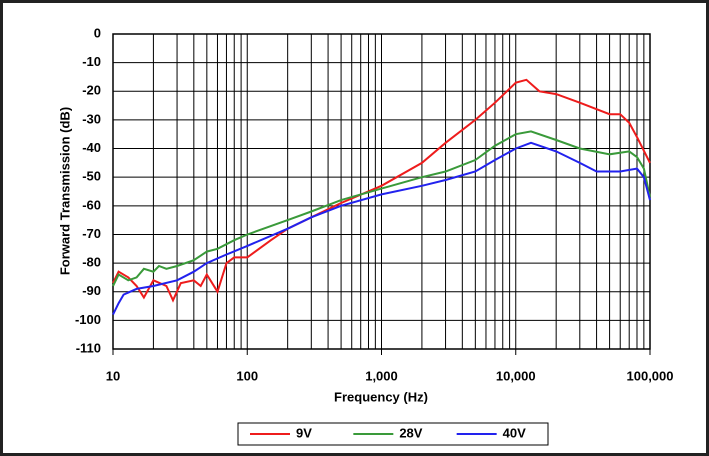 Image resolution: width=709 pixels, height=456 pixels. Describe the element at coordinates (91, 290) in the screenshot. I see `y-tick-label: -90` at that location.